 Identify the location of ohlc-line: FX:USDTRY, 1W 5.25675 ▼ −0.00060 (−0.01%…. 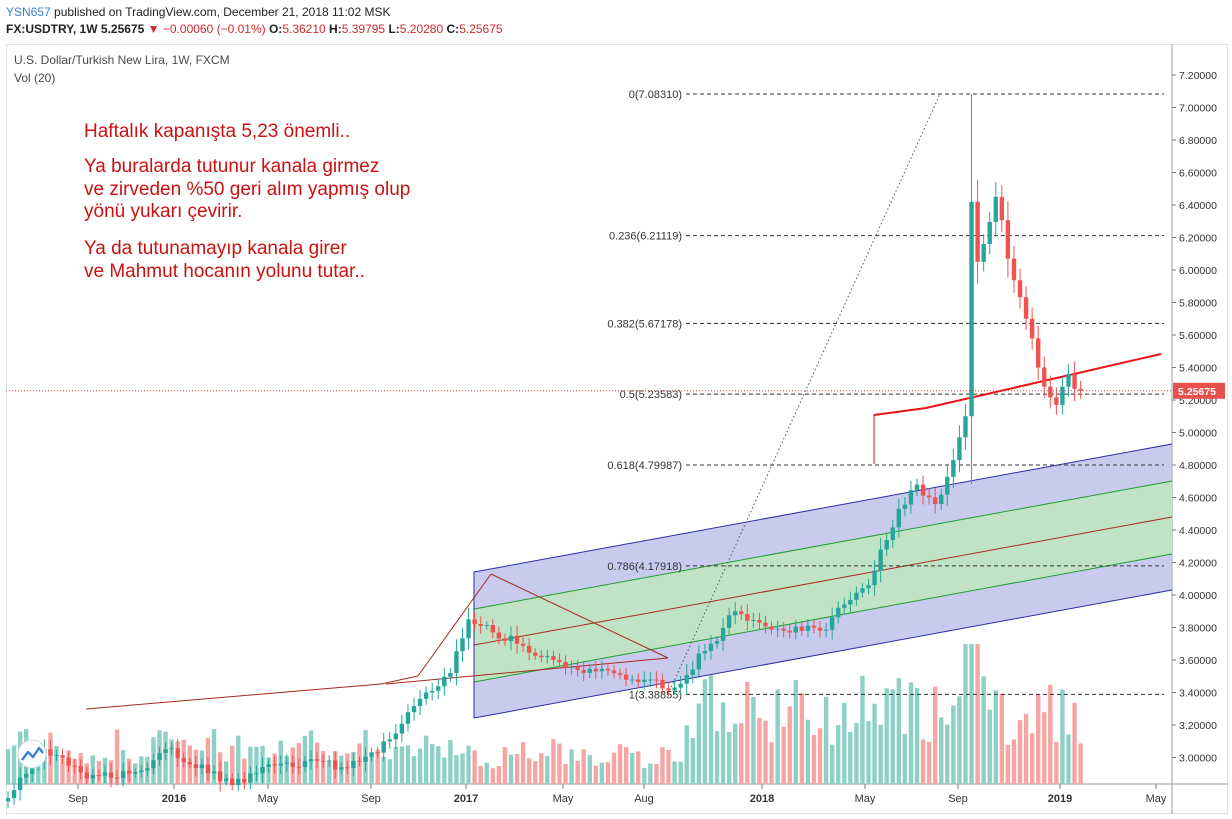
(254, 29).